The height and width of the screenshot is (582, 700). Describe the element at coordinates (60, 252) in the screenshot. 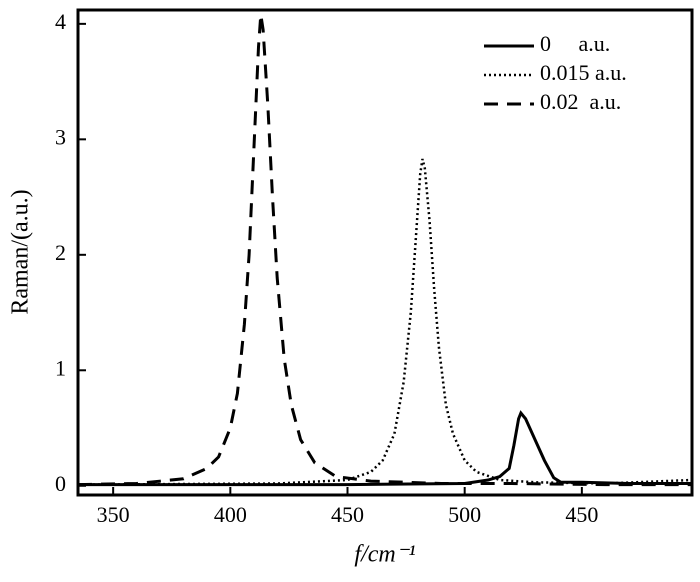

I see `y-tick-label: 2` at that location.